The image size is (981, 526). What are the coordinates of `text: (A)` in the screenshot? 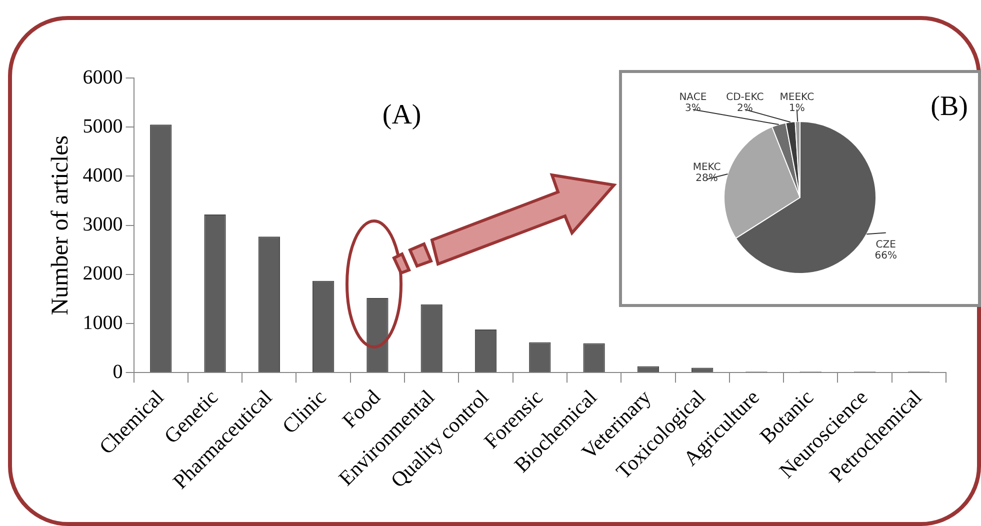 It's located at (402, 114).